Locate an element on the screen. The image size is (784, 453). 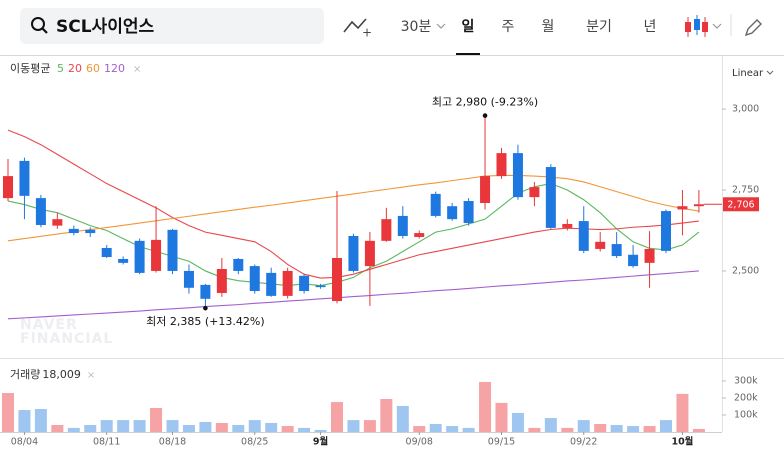
period-tab: 30분 is located at coordinates (416, 27).